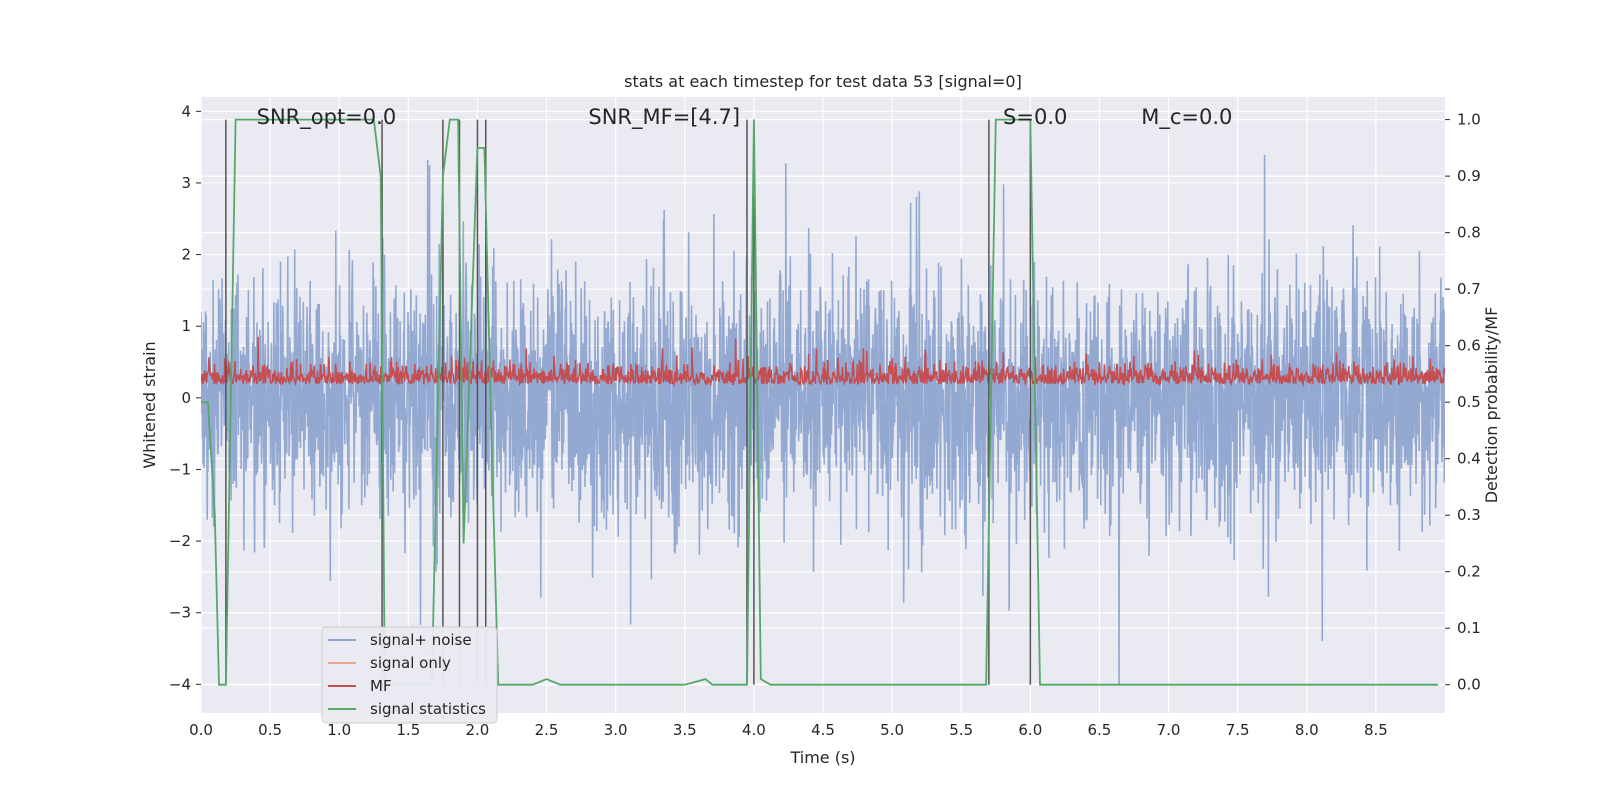 The image size is (1600, 800). What do you see at coordinates (180, 613) in the screenshot?
I see `y-tick-label: −3` at bounding box center [180, 613].